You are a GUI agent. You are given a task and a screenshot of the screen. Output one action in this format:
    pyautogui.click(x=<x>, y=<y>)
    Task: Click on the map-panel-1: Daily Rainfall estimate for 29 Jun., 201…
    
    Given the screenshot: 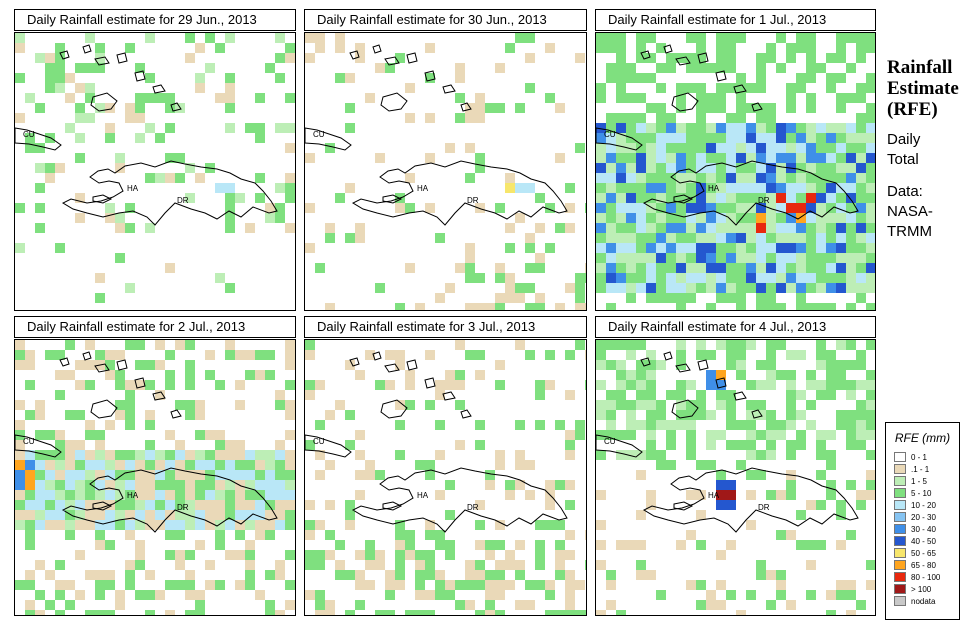 What is the action you would take?
    pyautogui.click(x=155, y=160)
    